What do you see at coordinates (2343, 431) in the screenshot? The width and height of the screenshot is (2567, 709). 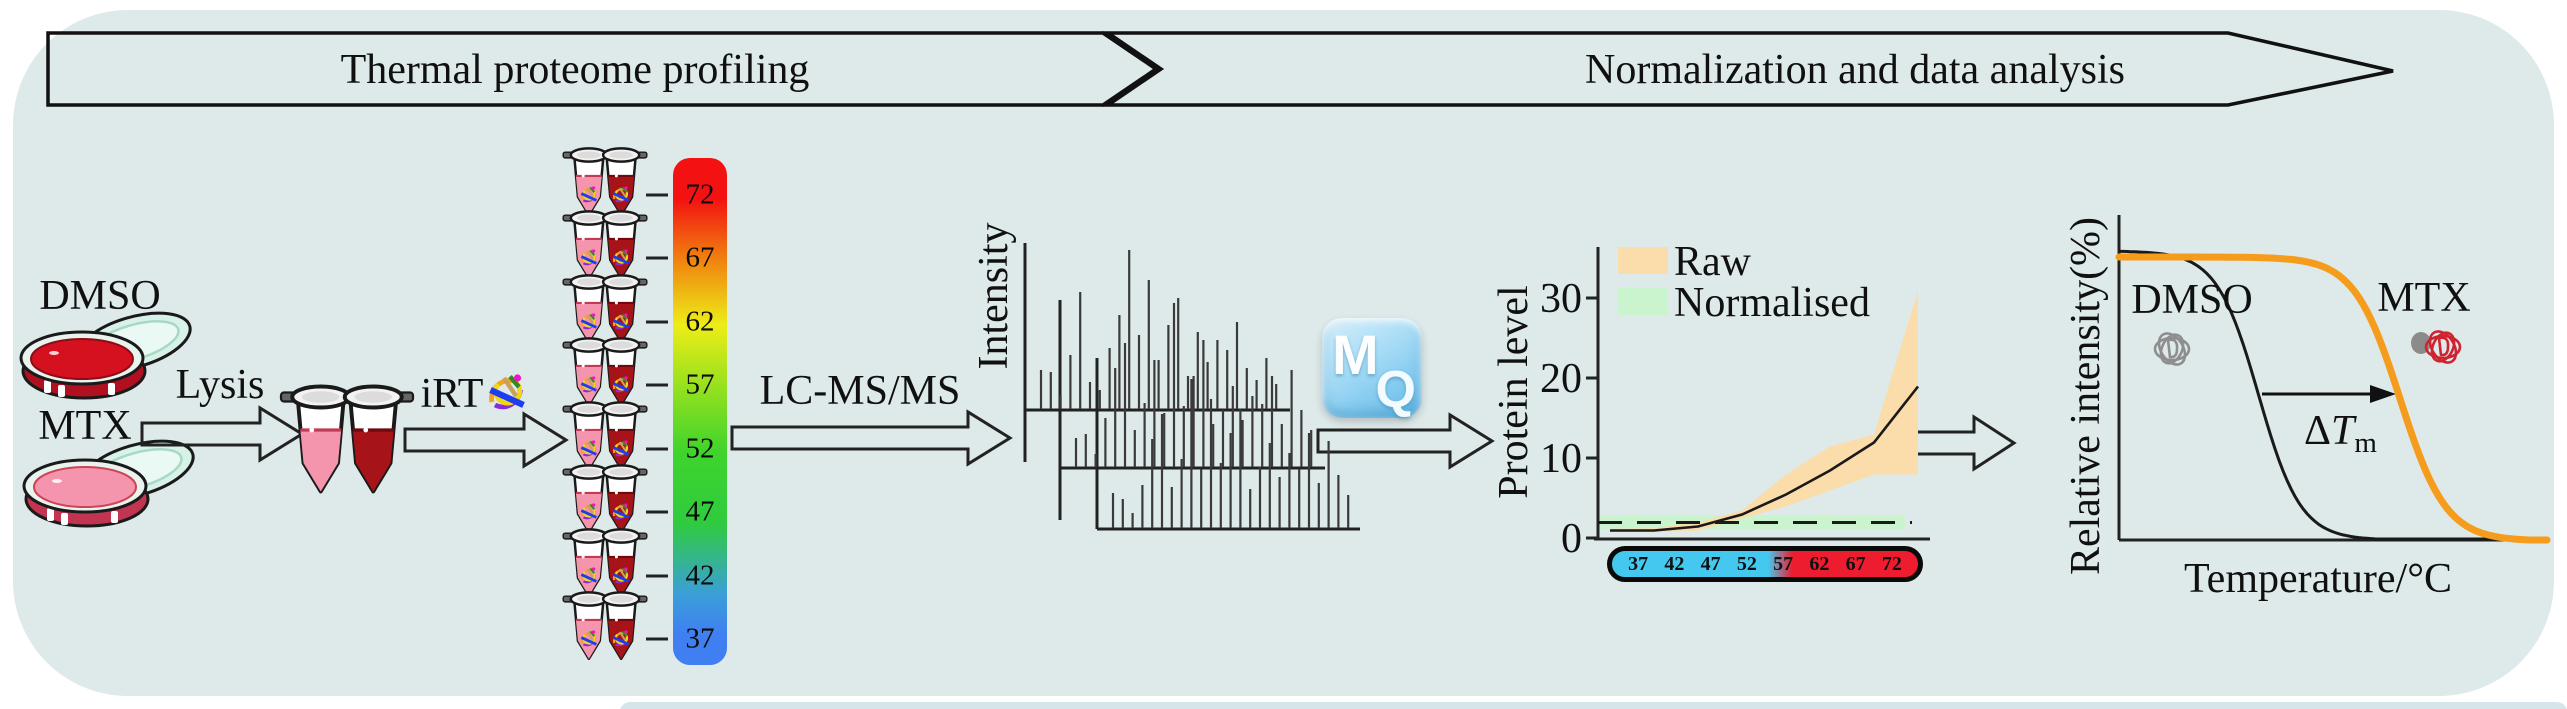 I see `tm-symbol: T` at bounding box center [2343, 431].